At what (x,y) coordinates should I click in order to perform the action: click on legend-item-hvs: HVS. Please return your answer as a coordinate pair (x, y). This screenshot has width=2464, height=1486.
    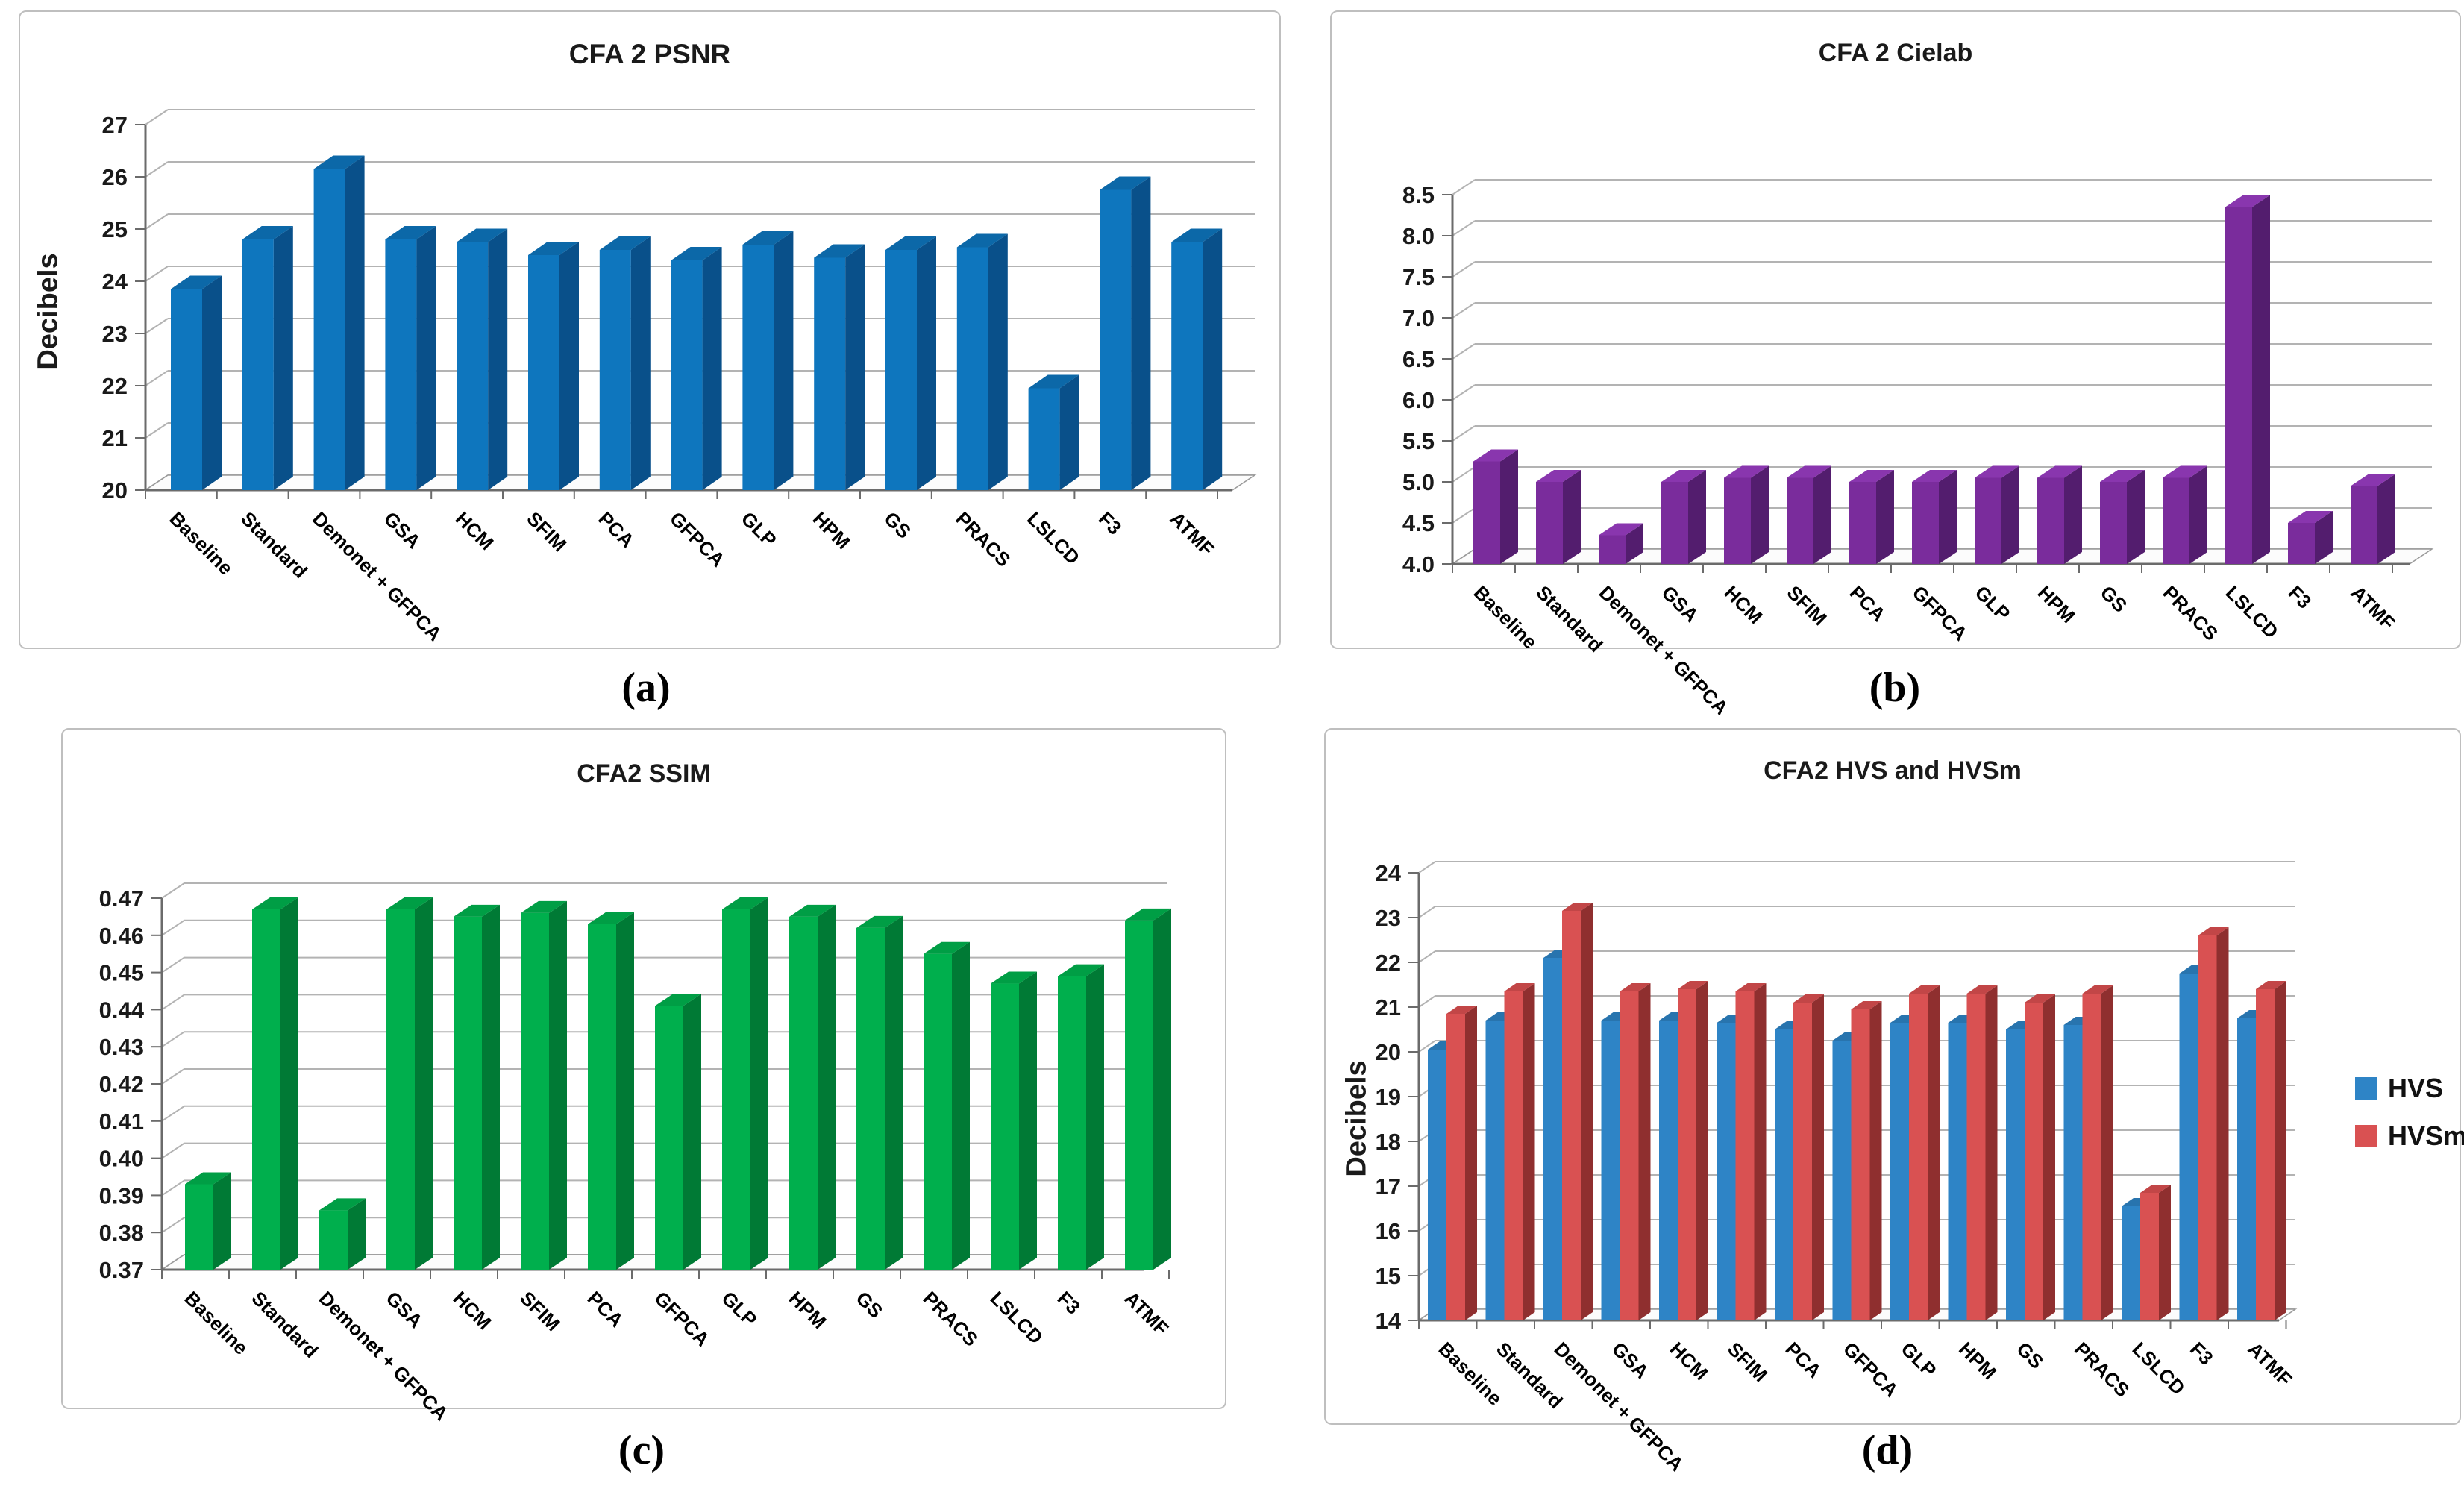
    Looking at the image, I should click on (2409, 1088).